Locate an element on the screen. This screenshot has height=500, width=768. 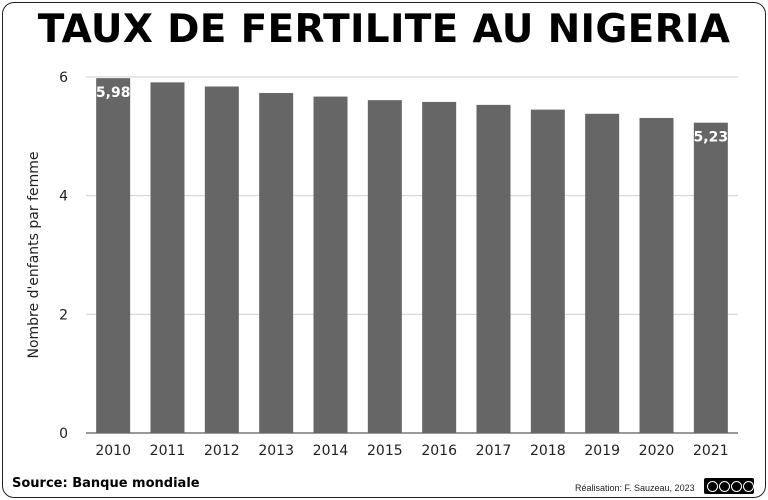
bar-2019 is located at coordinates (602, 273).